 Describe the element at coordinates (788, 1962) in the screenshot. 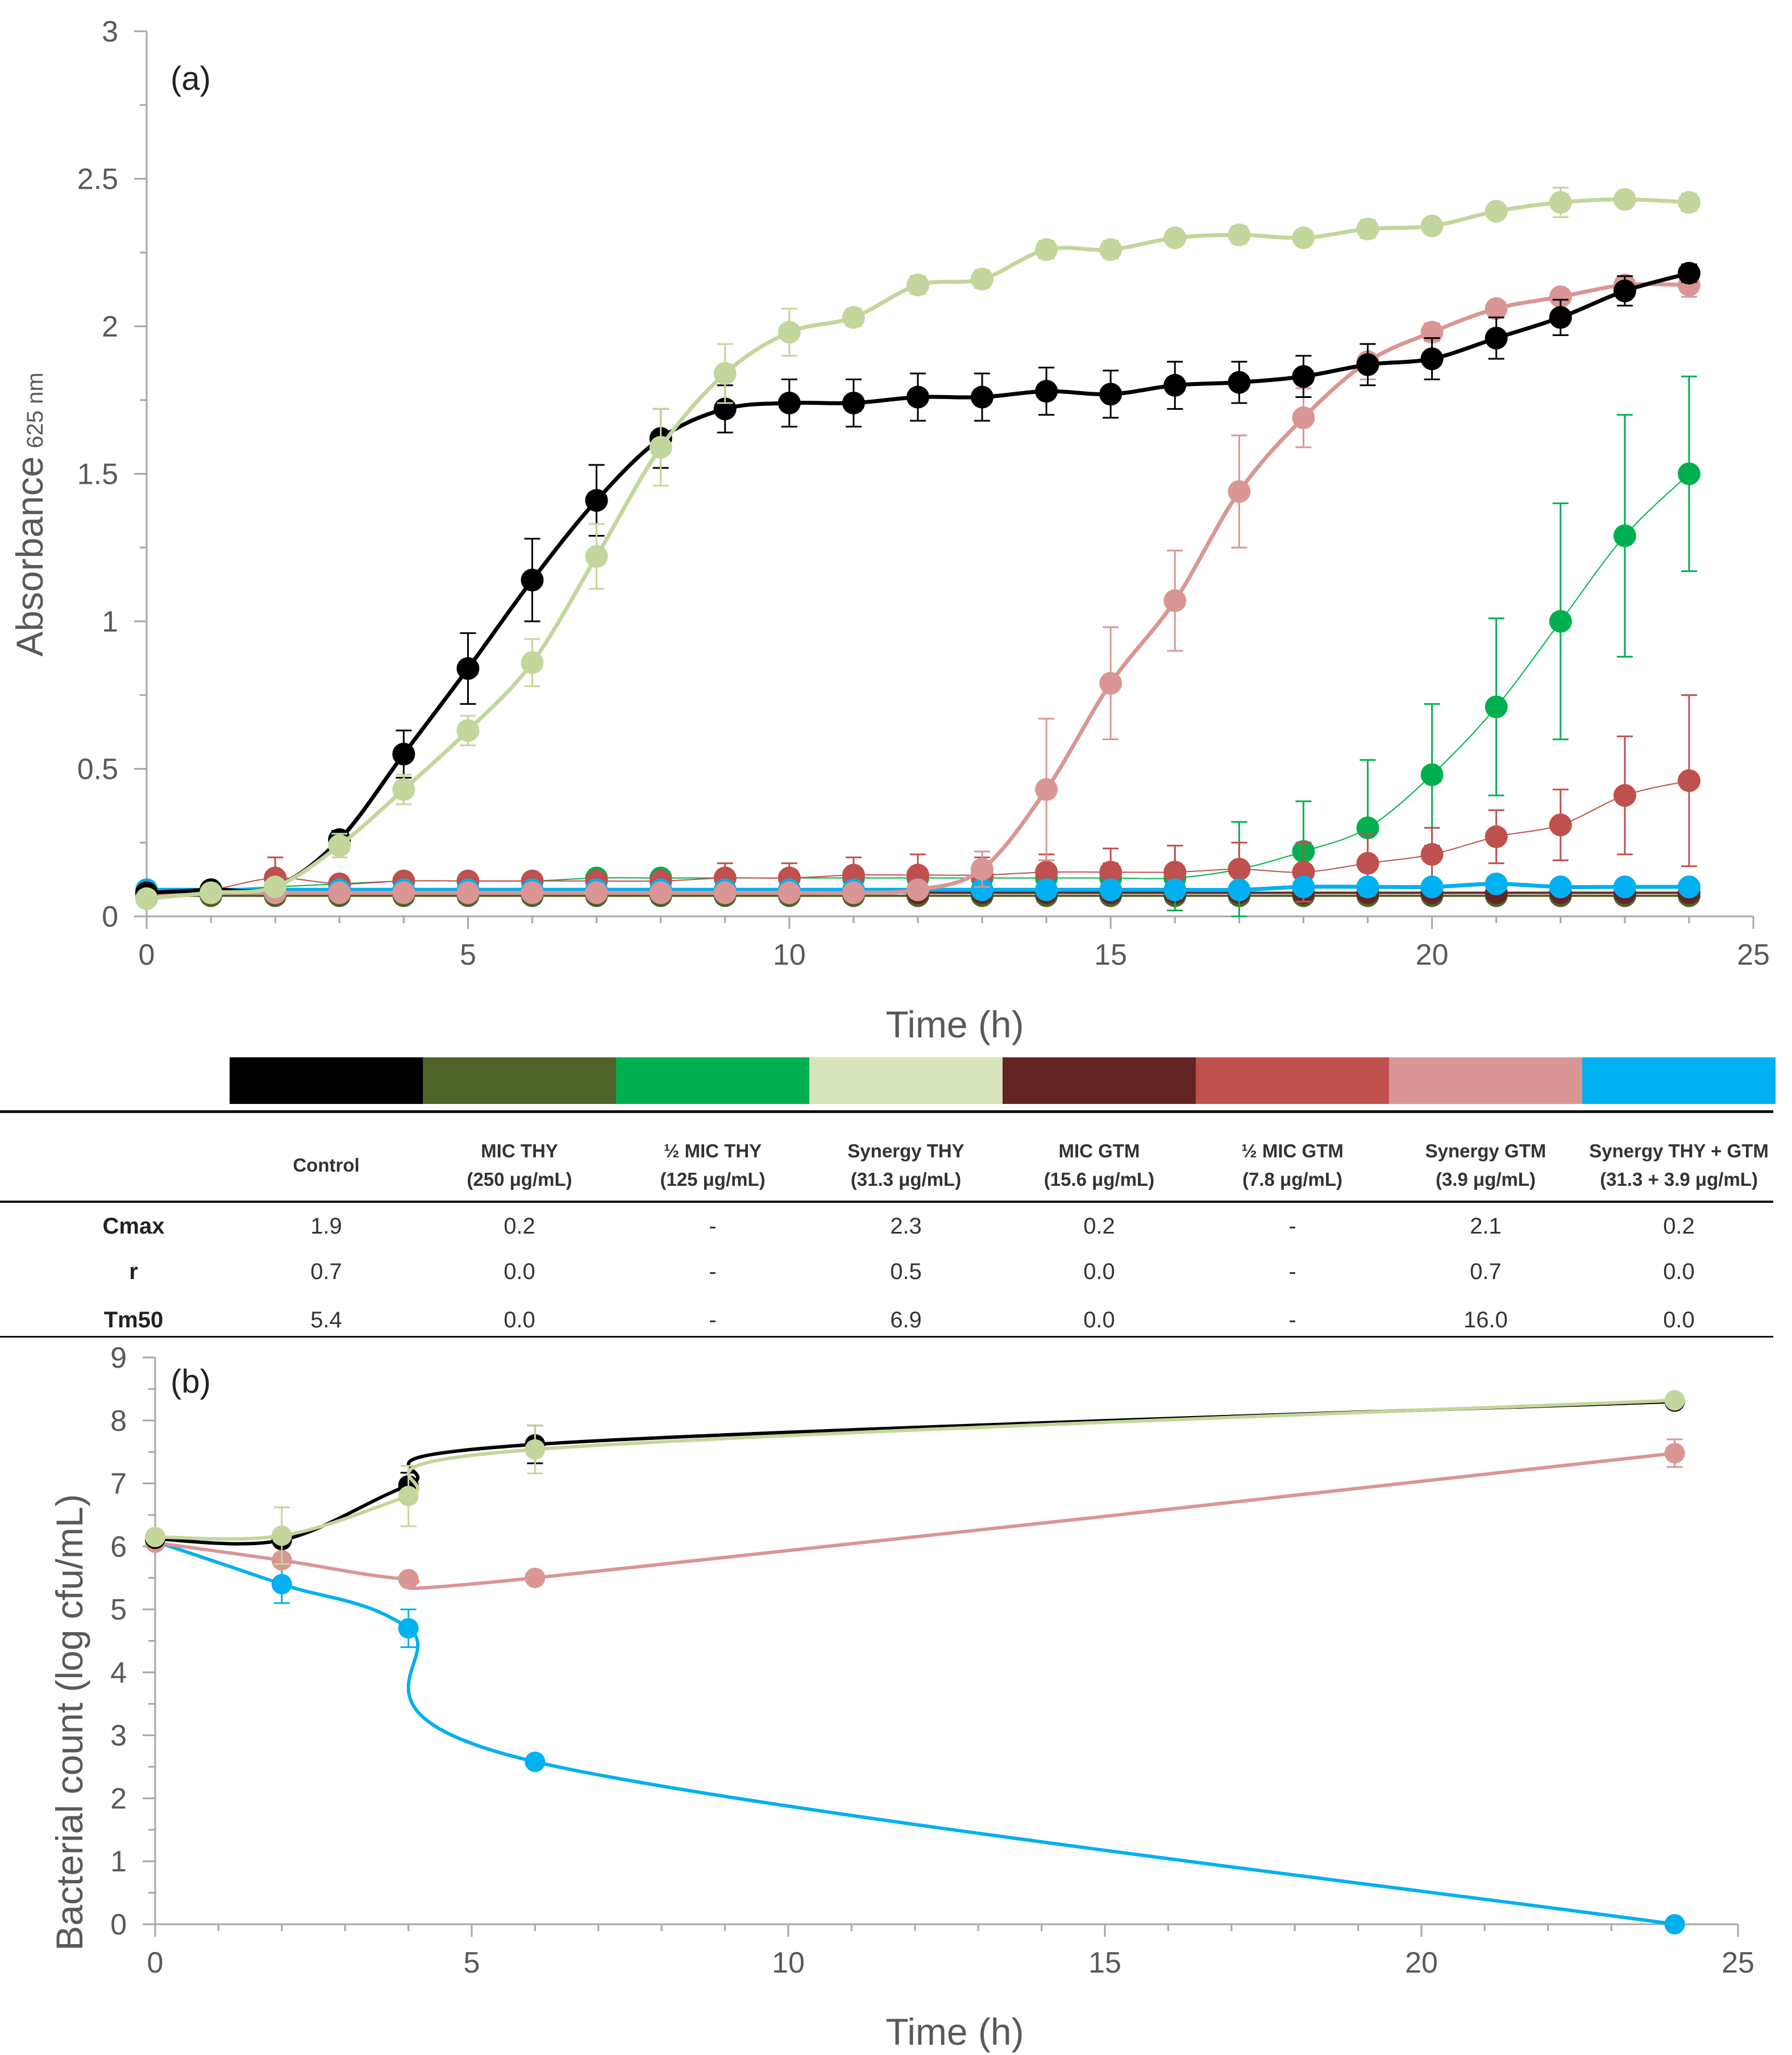

I see `x-tick-label: 10` at that location.